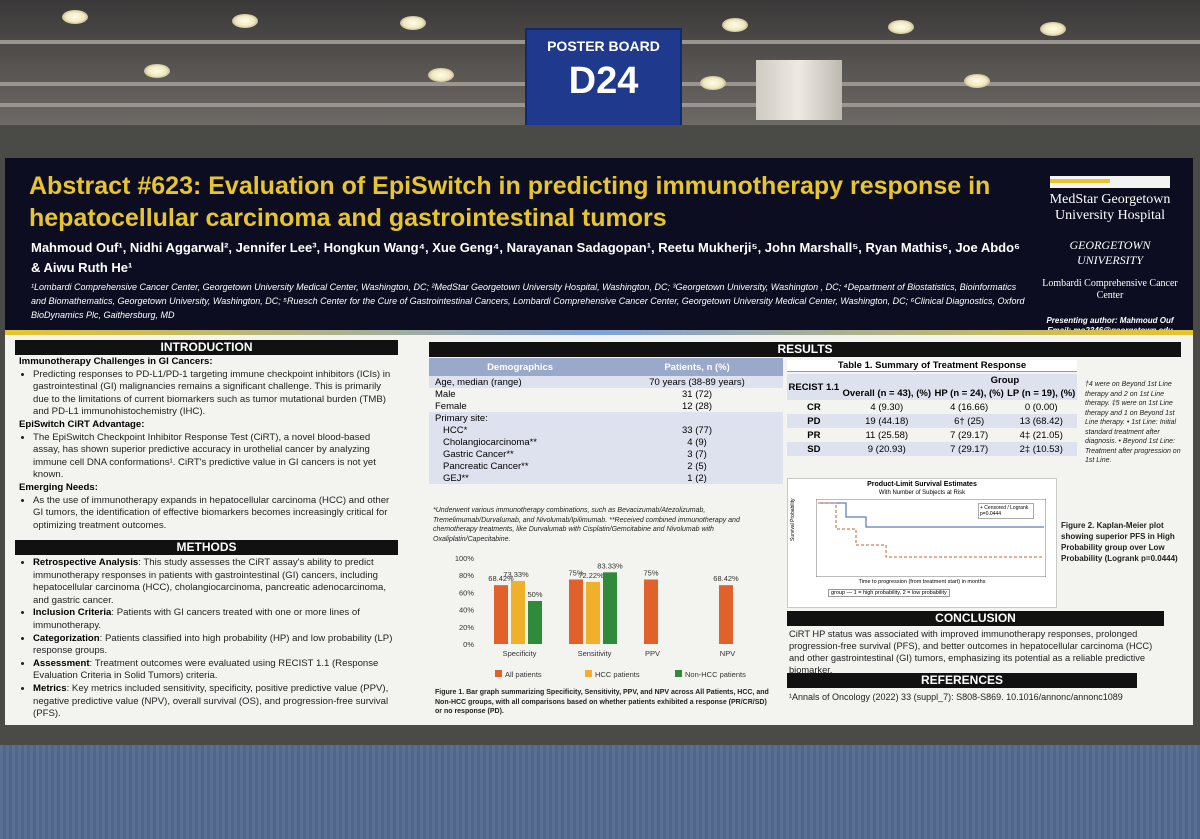 This screenshot has height=839, width=1200. I want to click on data-label: 72.22%, so click(591, 575).